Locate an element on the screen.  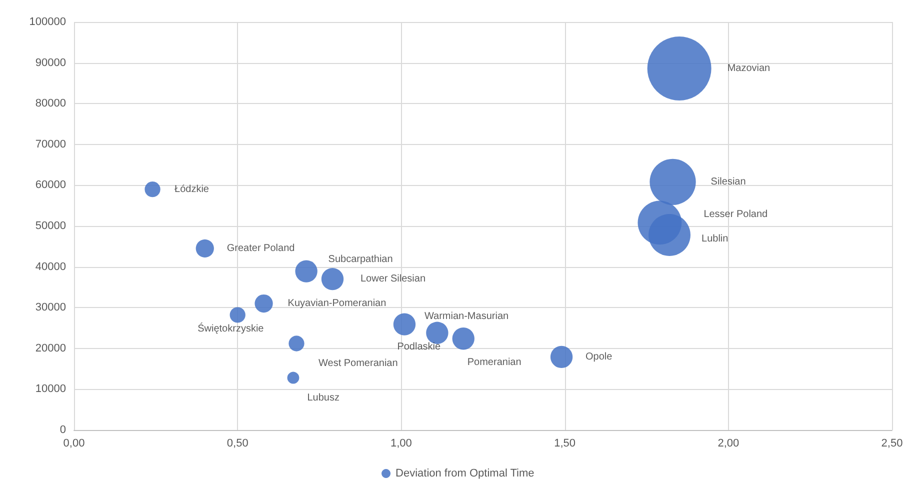
annotation: Kuyavian-Pomeranian is located at coordinates (337, 304).